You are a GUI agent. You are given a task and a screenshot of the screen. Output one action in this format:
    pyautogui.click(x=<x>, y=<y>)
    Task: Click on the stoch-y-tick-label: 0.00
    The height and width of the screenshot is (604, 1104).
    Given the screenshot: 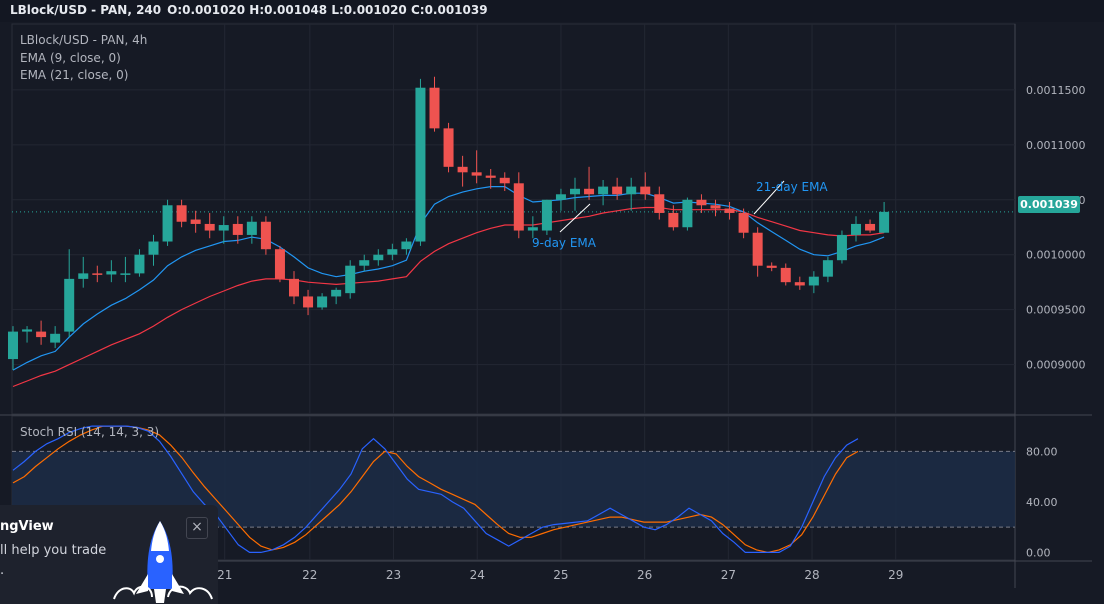 What is the action you would take?
    pyautogui.click(x=1038, y=552)
    